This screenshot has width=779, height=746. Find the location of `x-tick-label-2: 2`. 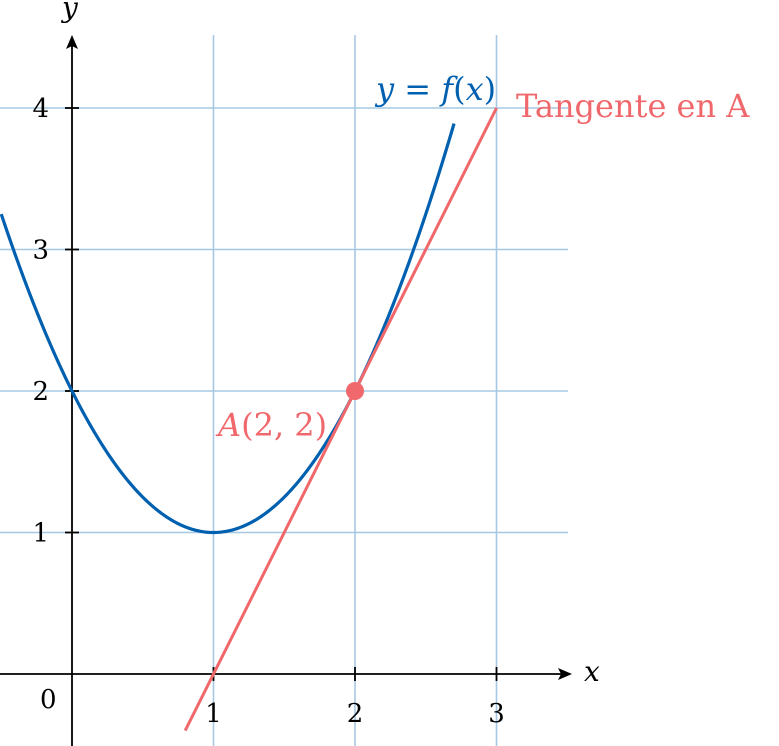

x-tick-label-2: 2 is located at coordinates (355, 714).